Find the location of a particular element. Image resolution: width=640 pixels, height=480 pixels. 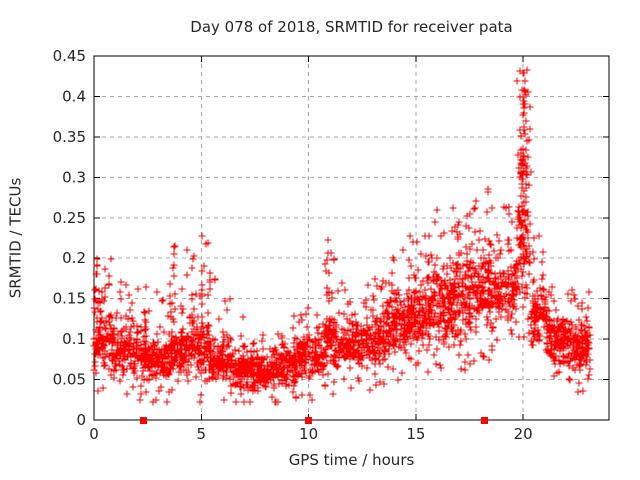

x-tick-label: 15 is located at coordinates (415, 434).